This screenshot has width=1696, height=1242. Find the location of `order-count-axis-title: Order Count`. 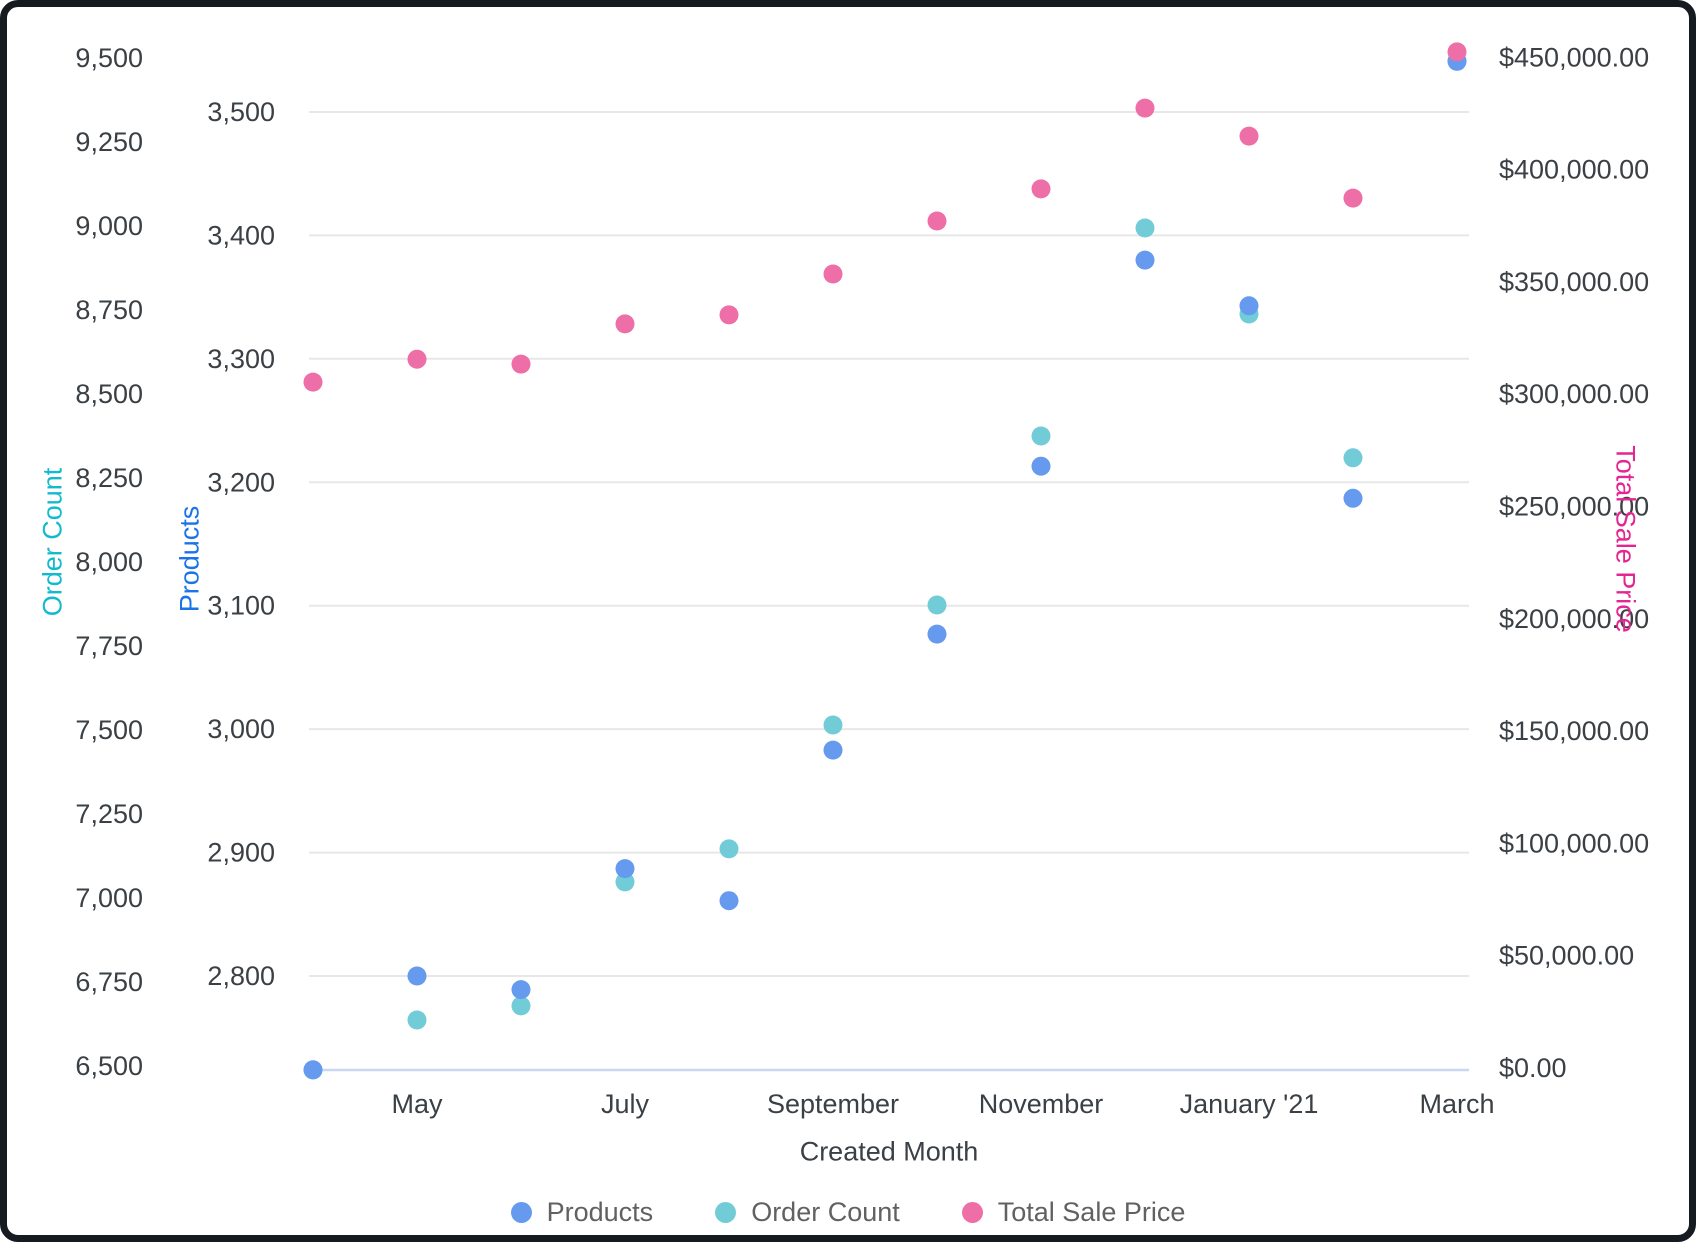

order-count-axis-title: Order Count is located at coordinates (52, 542).